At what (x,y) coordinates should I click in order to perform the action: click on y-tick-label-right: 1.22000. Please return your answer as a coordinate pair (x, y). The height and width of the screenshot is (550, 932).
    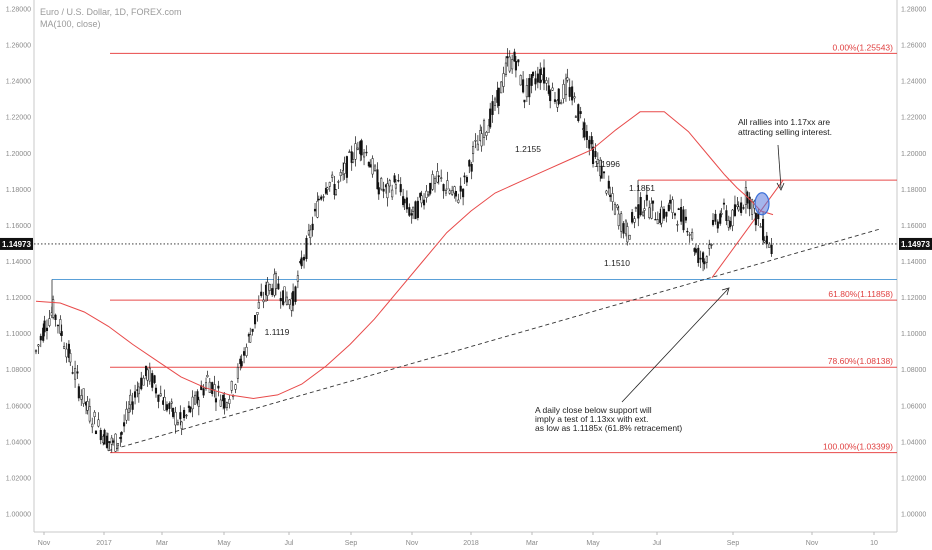
    Looking at the image, I should click on (913, 118).